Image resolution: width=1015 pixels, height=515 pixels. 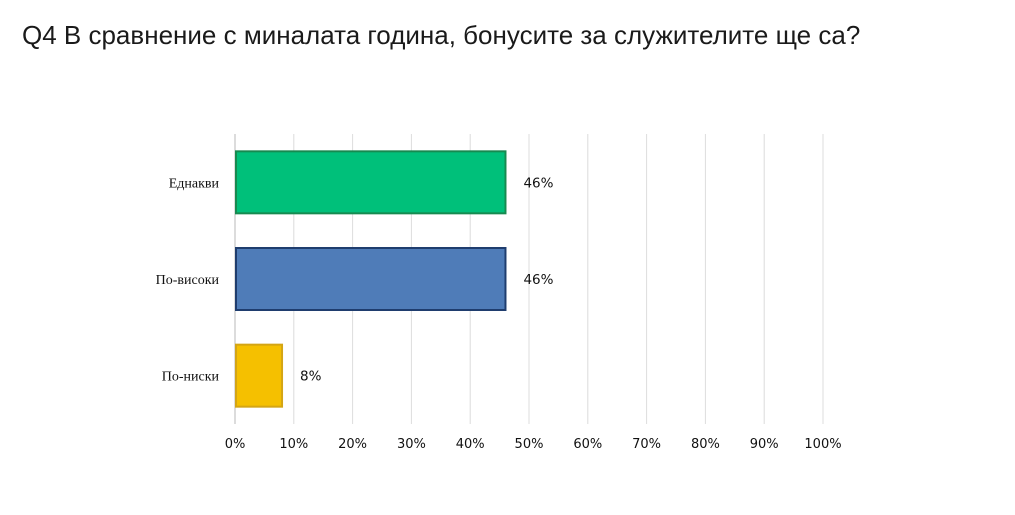 What do you see at coordinates (311, 377) in the screenshot?
I see `data-label: 8%` at bounding box center [311, 377].